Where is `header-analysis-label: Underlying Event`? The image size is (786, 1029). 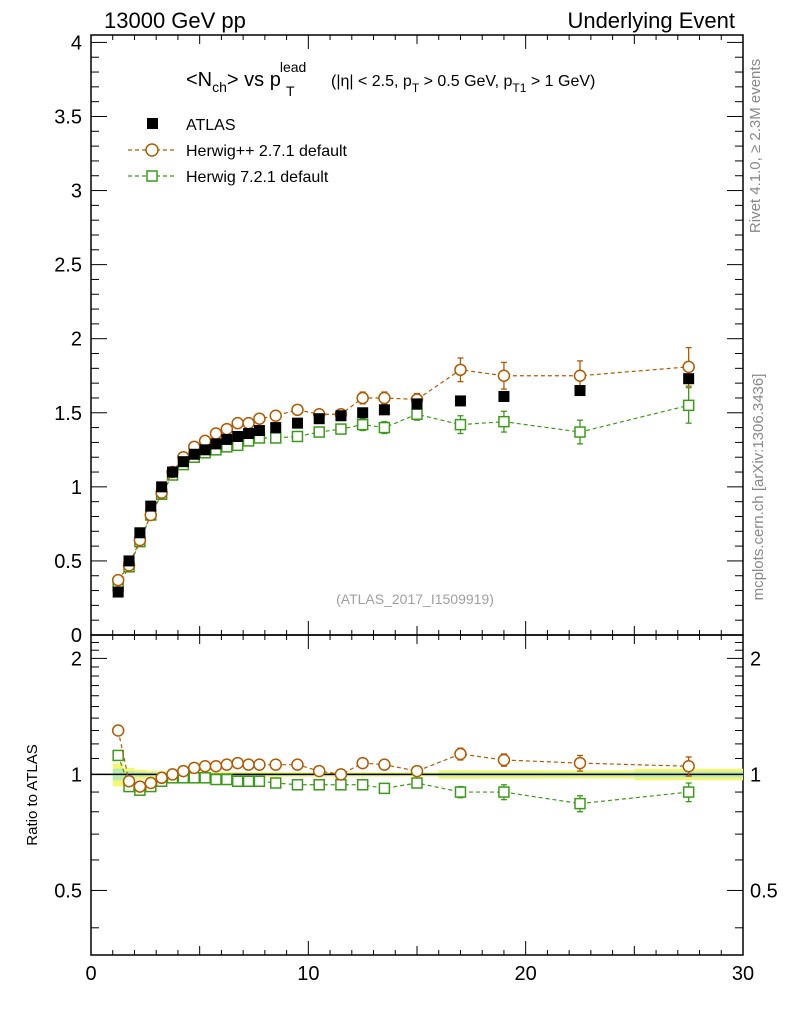
header-analysis-label: Underlying Event is located at coordinates (651, 20).